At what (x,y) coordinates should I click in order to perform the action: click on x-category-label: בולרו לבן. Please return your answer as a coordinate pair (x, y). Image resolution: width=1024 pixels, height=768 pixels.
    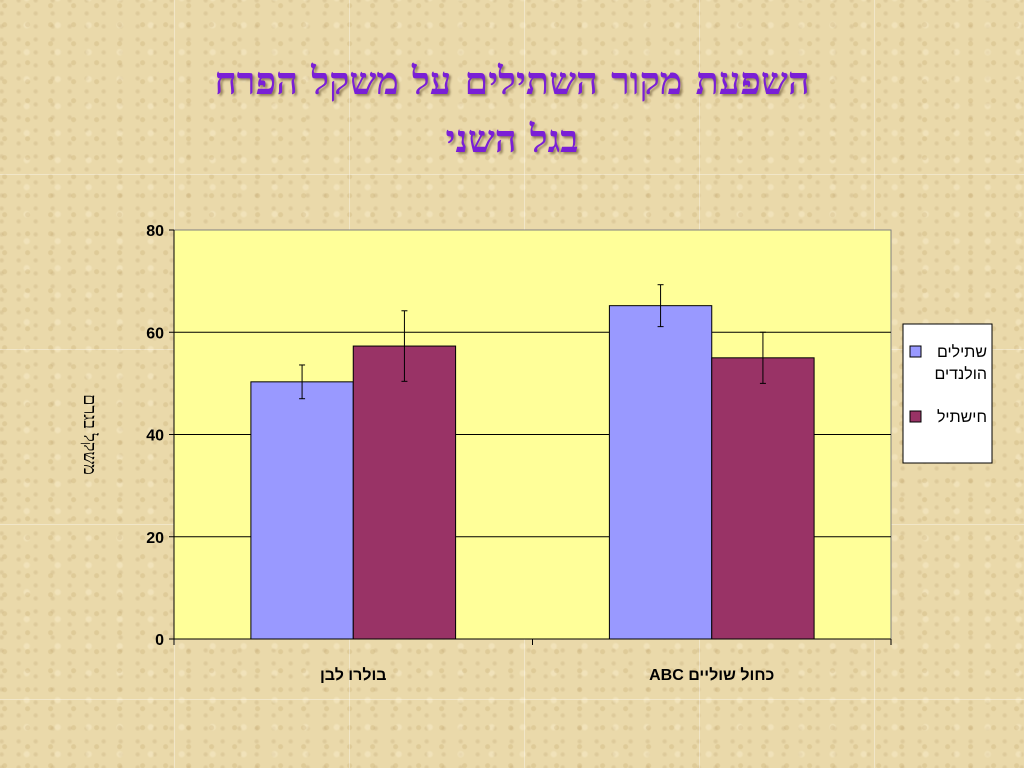
    Looking at the image, I should click on (353, 675).